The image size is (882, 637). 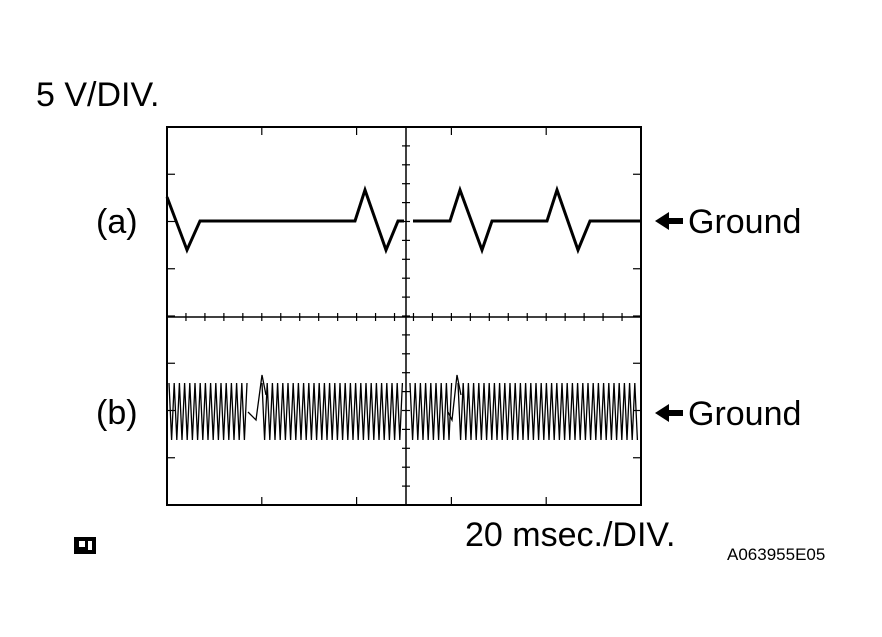 I want to click on voltage-scale: 5 V/DIV., so click(x=97, y=95).